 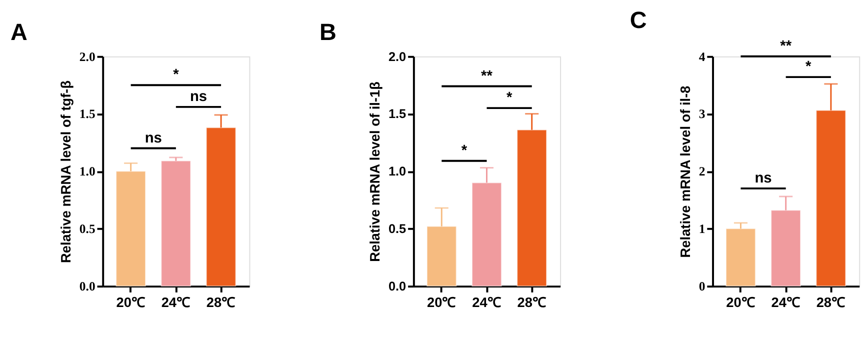 I want to click on annotation: **, so click(x=487, y=76).